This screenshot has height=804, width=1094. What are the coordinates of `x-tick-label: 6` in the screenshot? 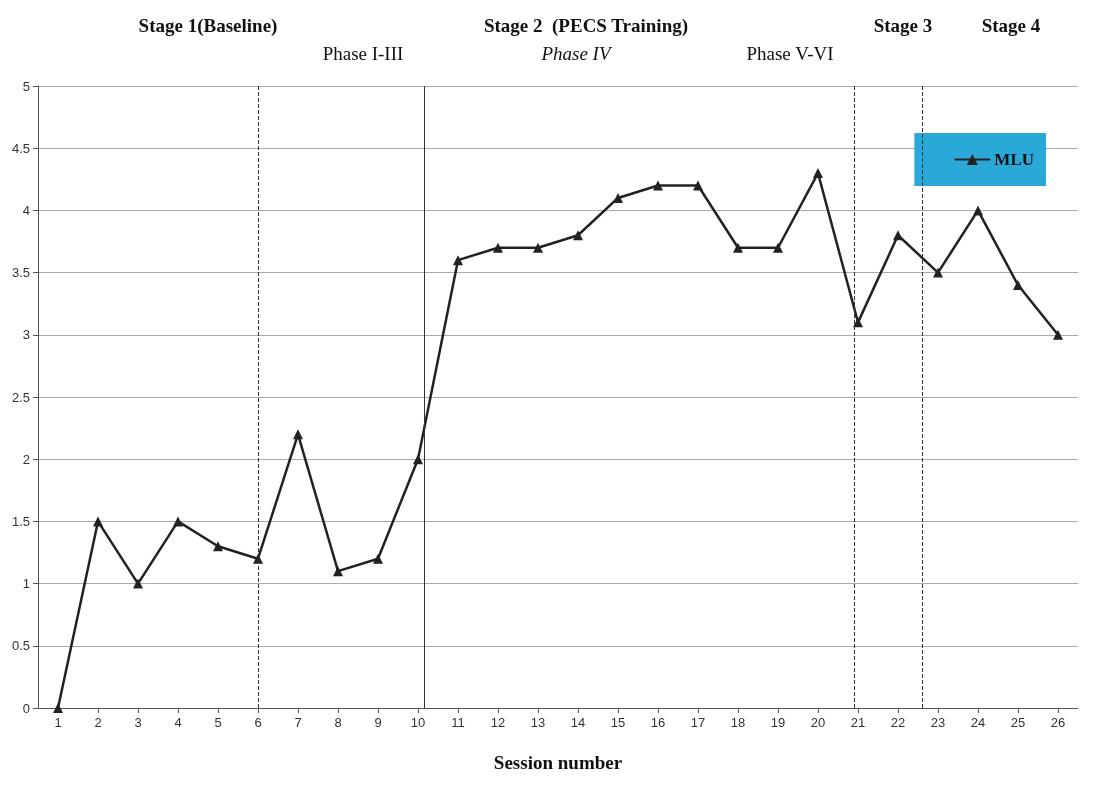 It's located at (258, 722).